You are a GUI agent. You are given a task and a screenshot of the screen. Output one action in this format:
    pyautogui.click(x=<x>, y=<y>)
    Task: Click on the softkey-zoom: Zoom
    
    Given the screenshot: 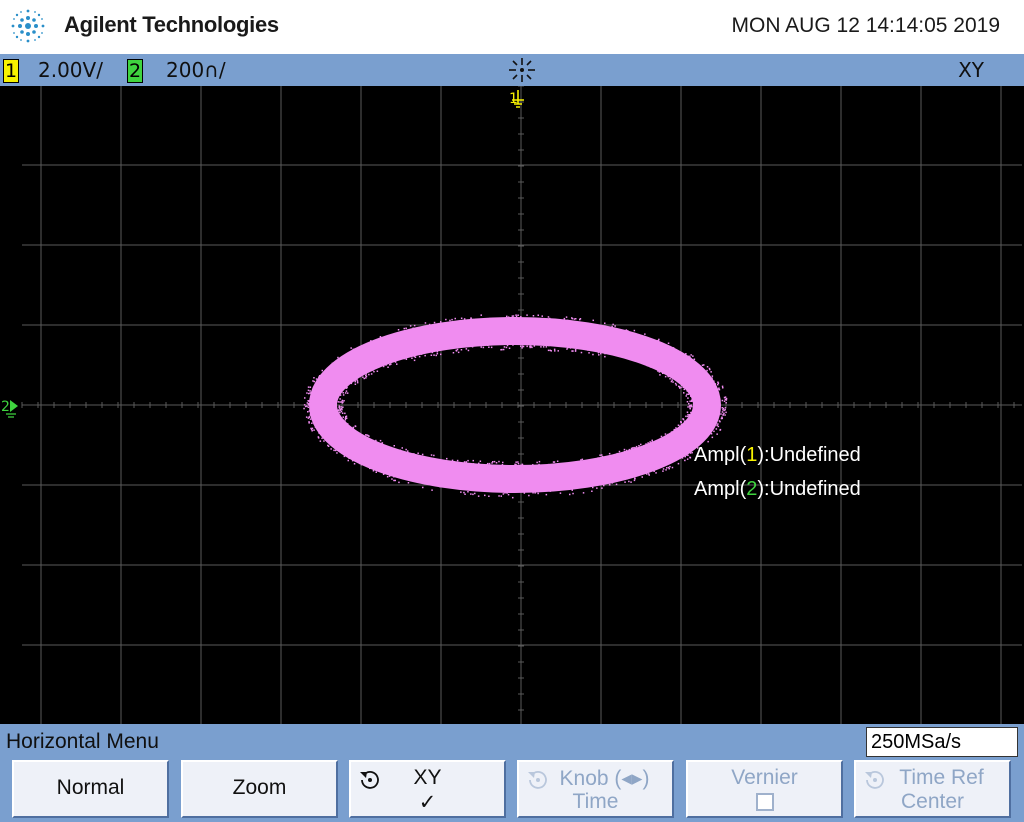 What is the action you would take?
    pyautogui.click(x=259, y=789)
    